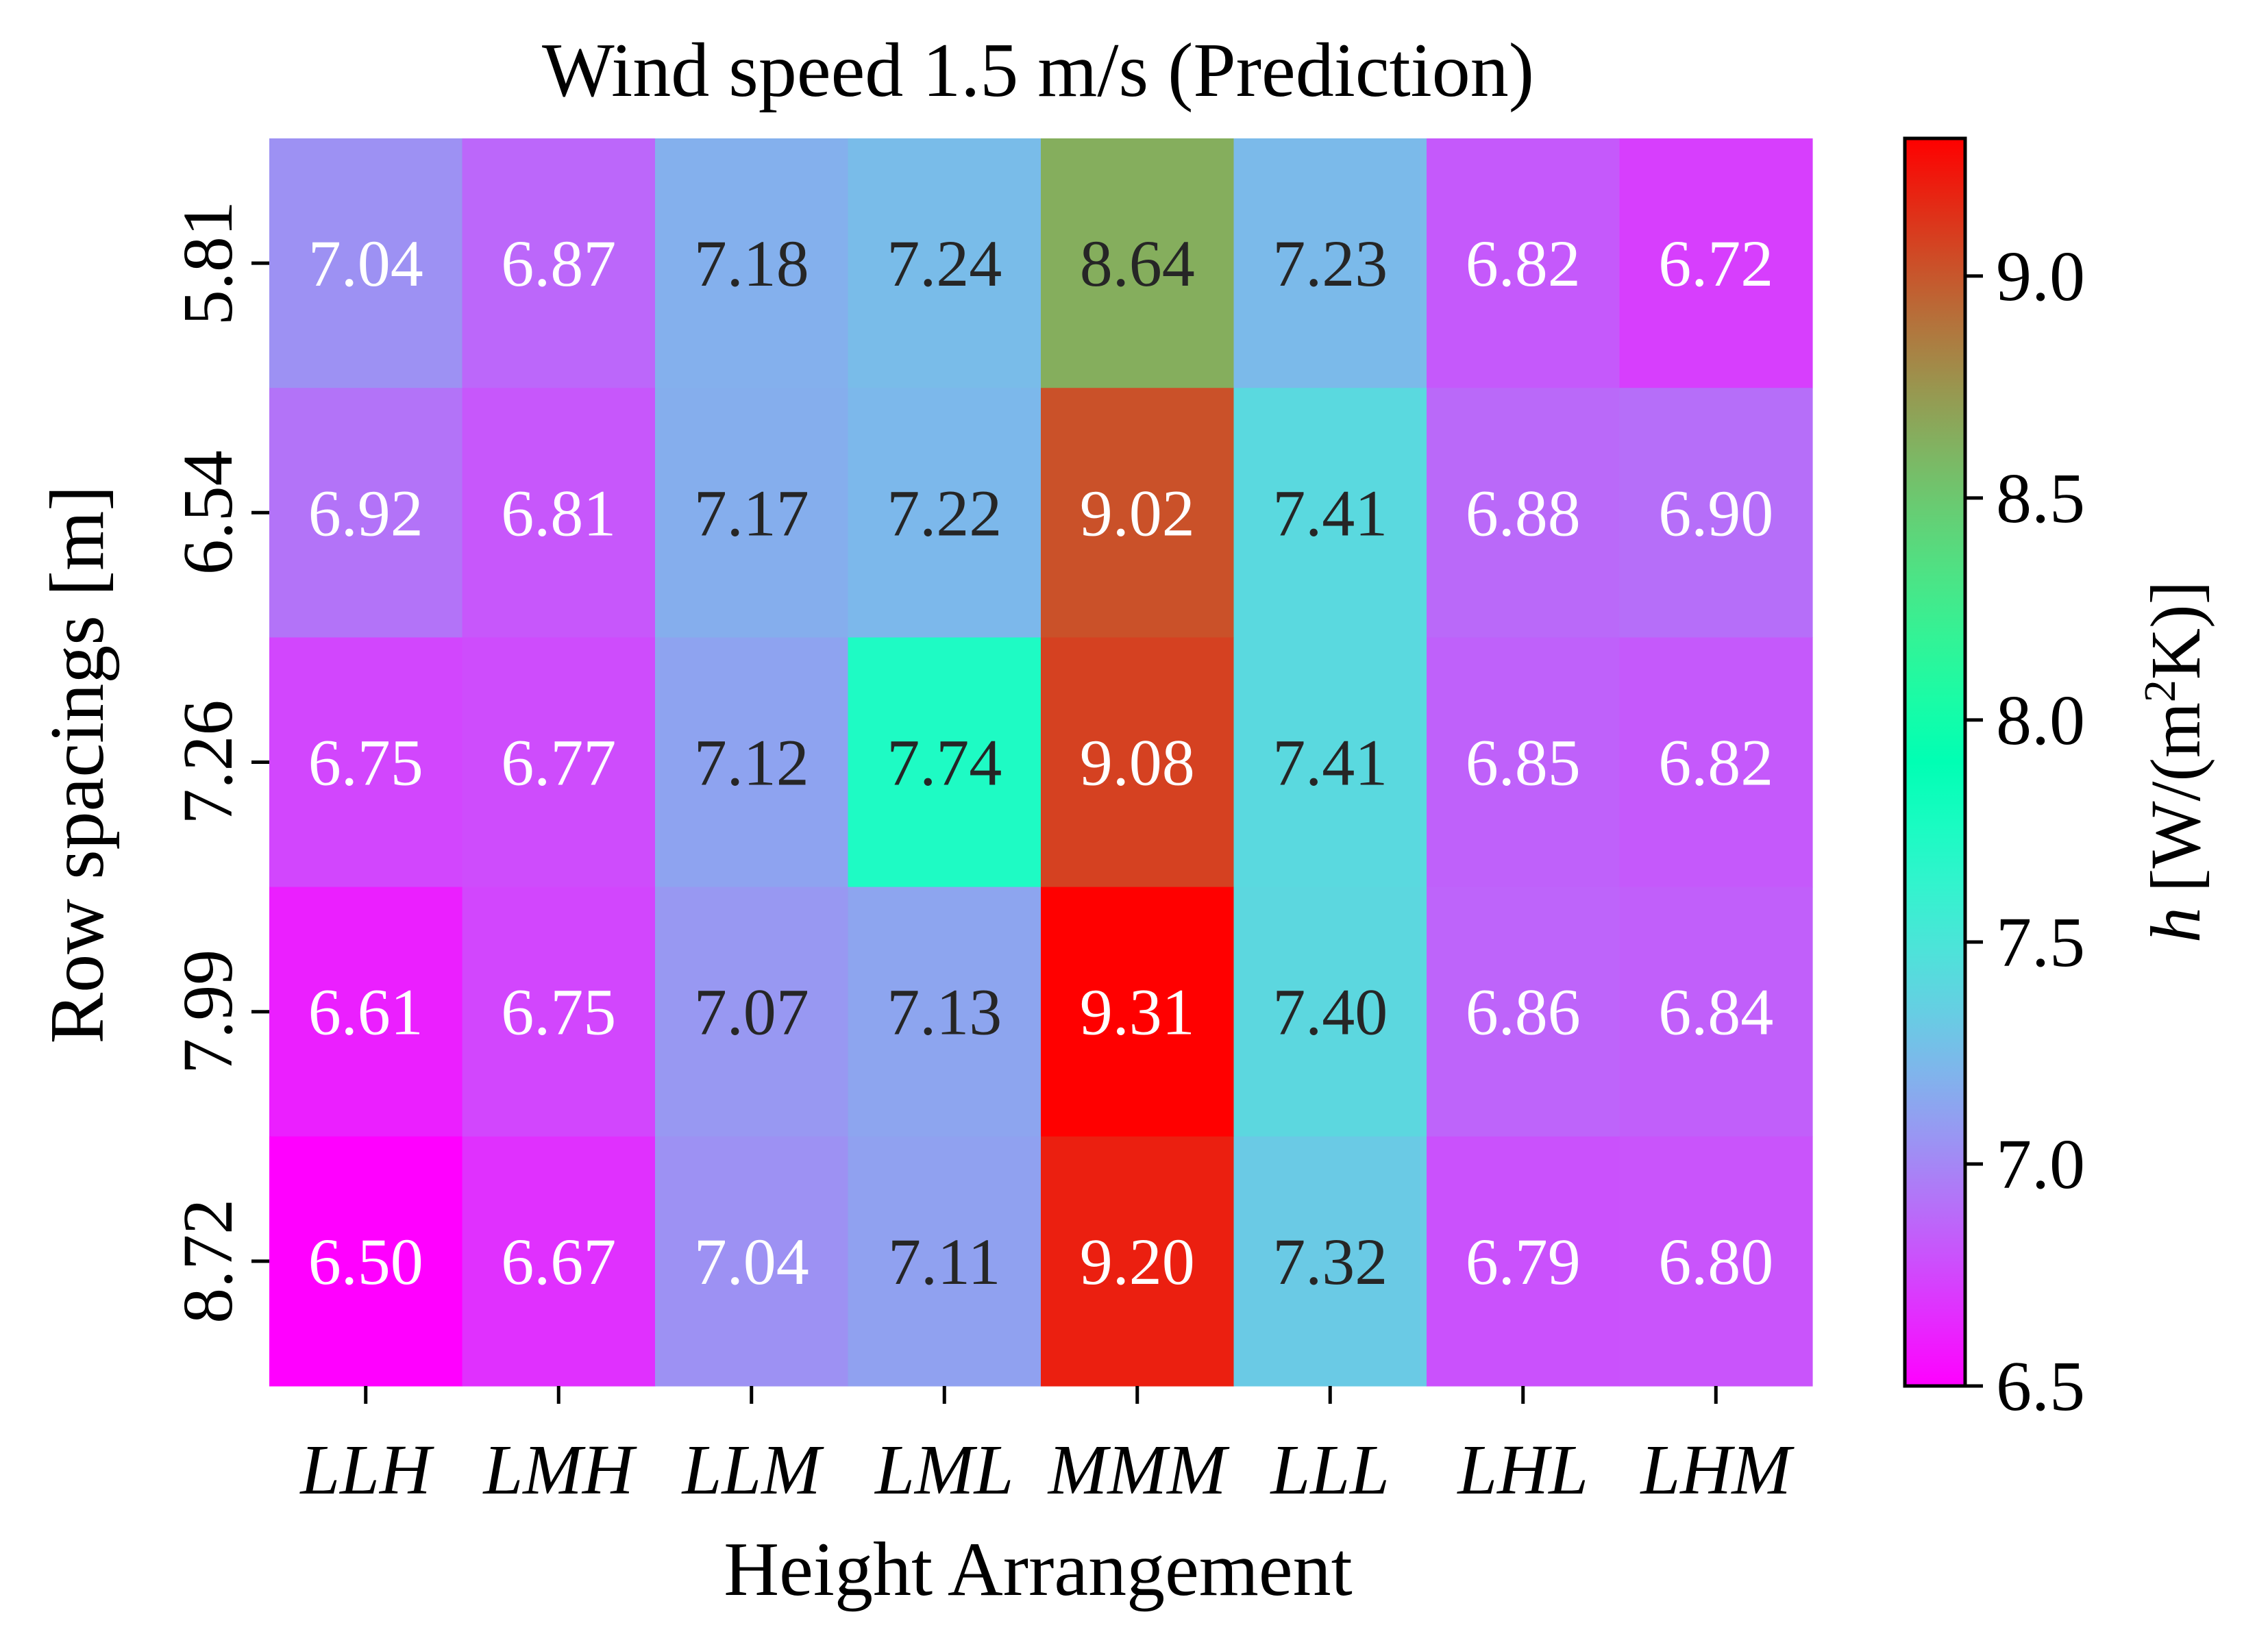  I want to click on cell-value-label: 6.90, so click(1715, 512).